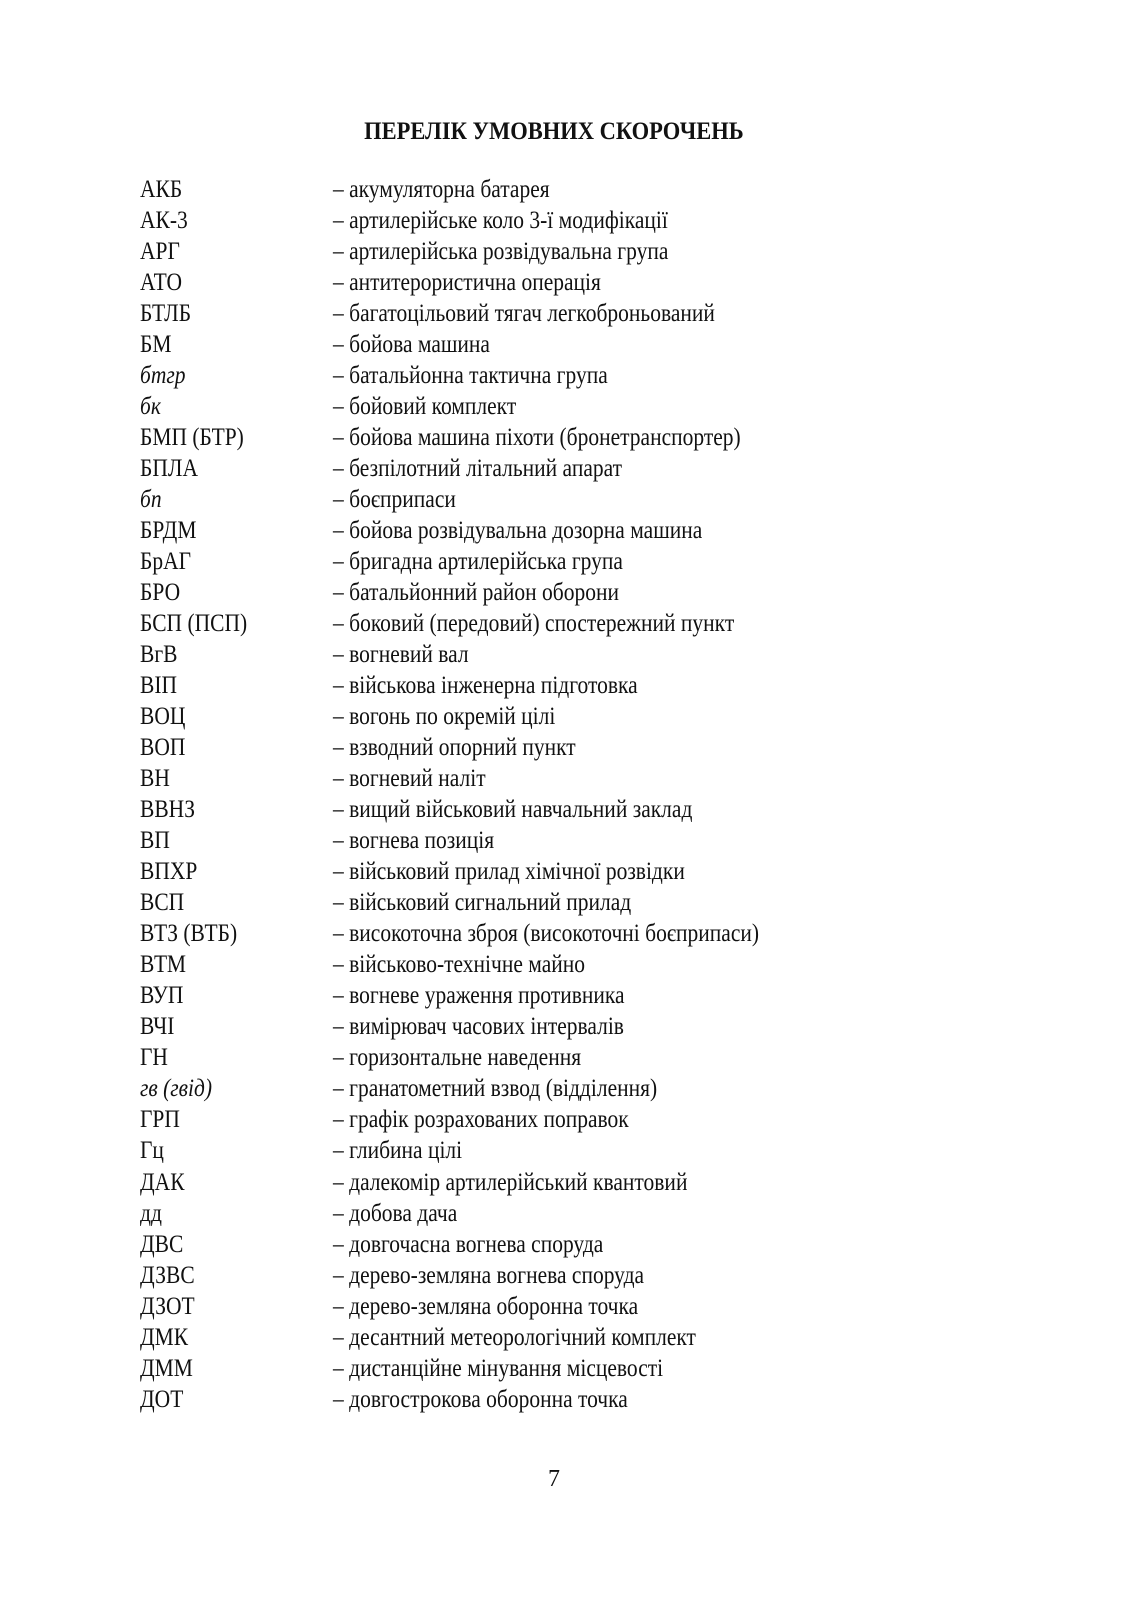 The image size is (1142, 1615). I want to click on abbreviation: ДОТ, so click(162, 1399).